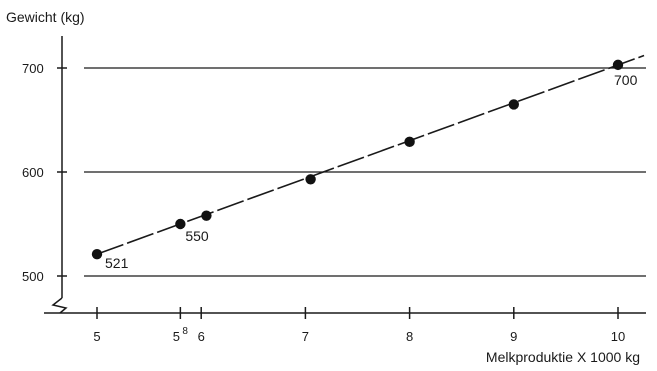 This screenshot has width=657, height=371. Describe the element at coordinates (409, 336) in the screenshot. I see `x-tick-label-4: 8` at that location.